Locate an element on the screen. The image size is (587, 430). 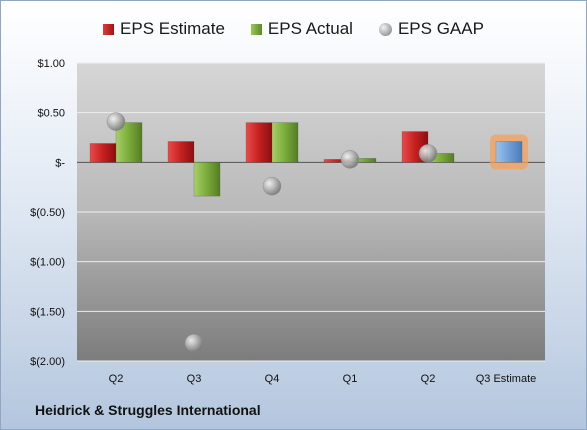
legend-item-actual: EPS Actual is located at coordinates (301, 29).